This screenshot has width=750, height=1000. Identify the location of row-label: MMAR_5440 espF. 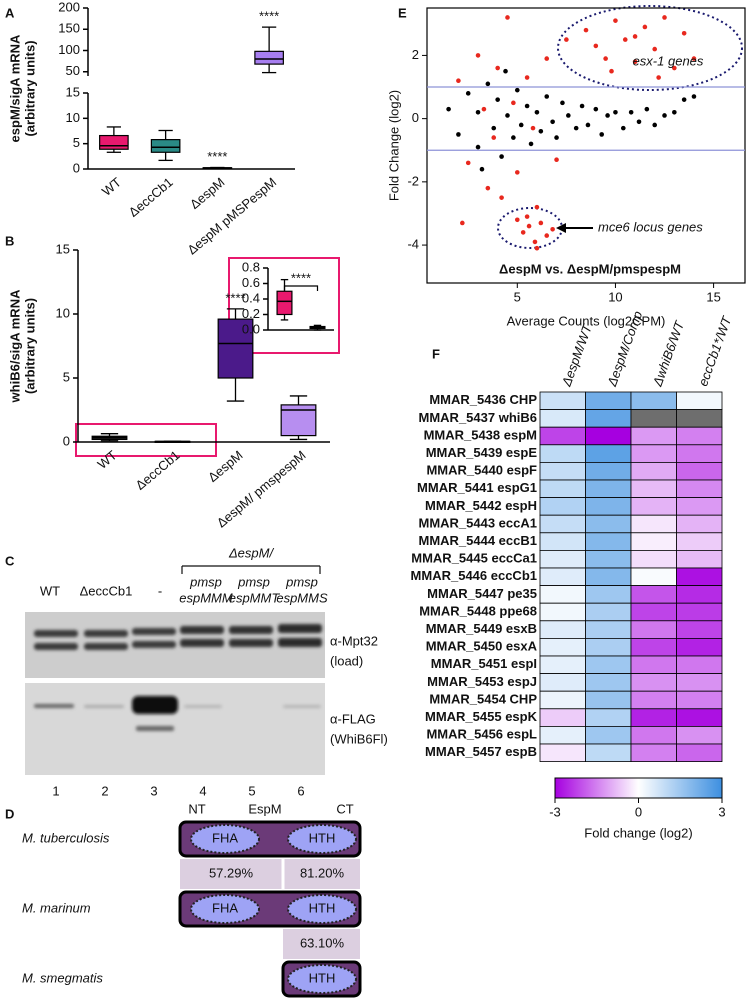
(481, 470).